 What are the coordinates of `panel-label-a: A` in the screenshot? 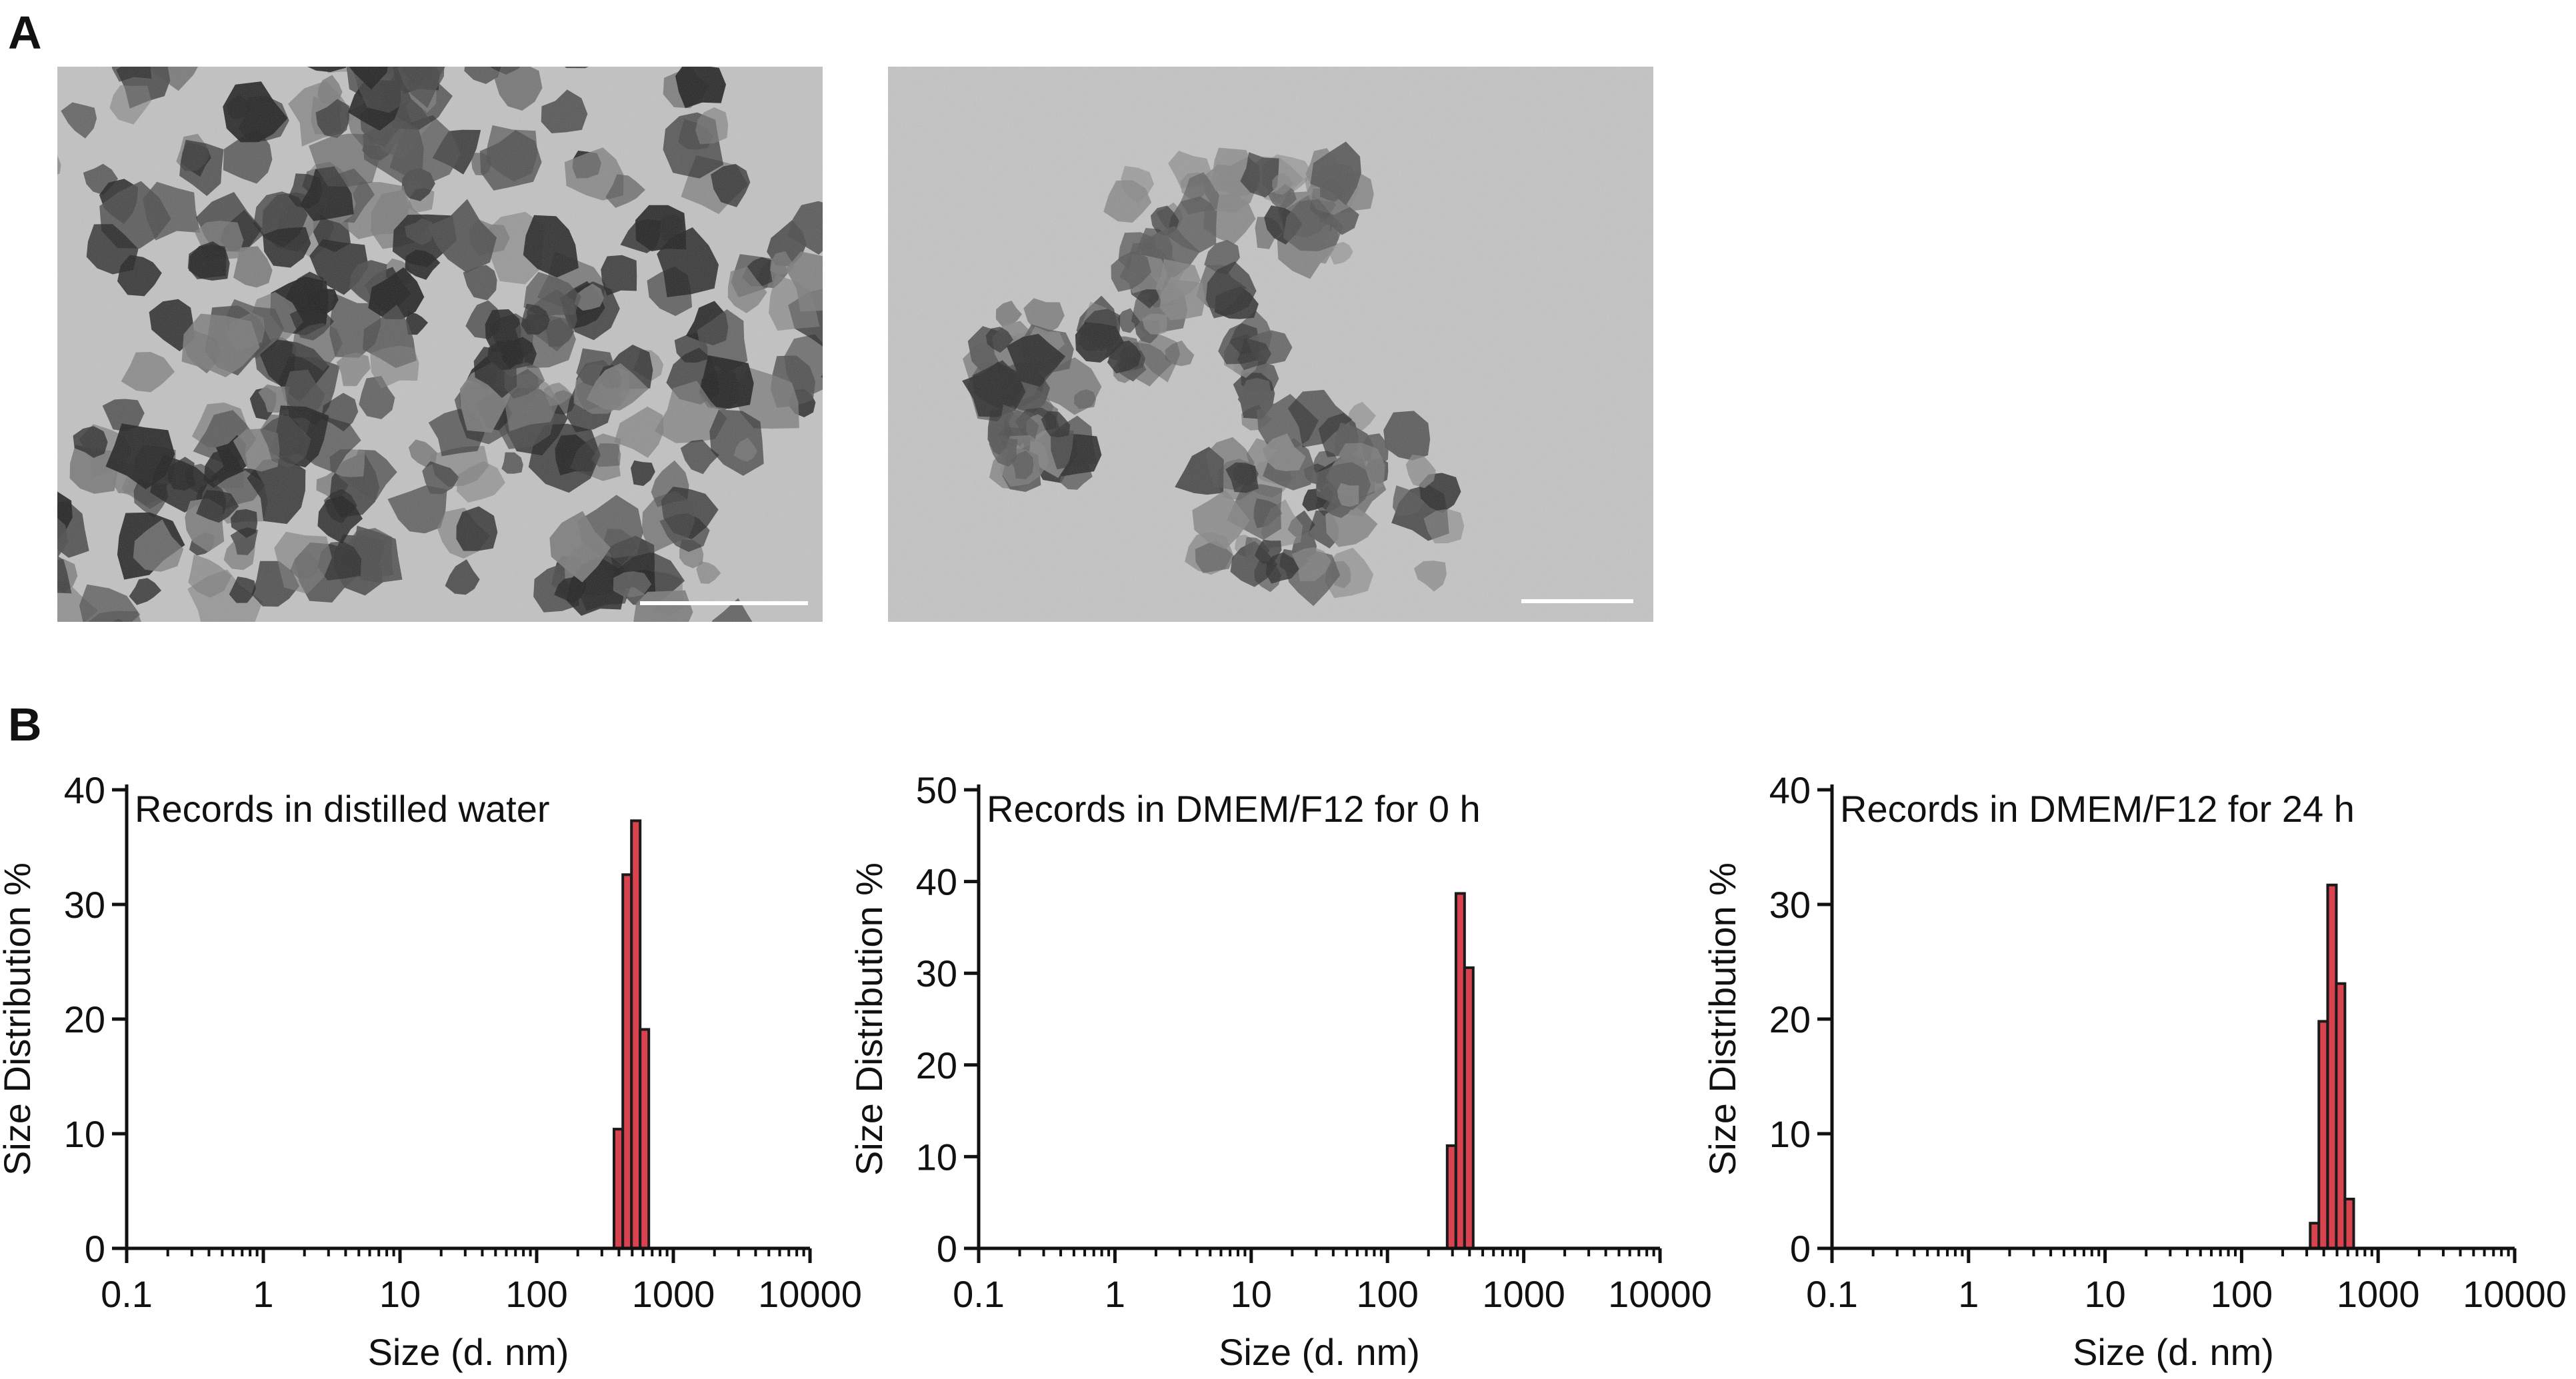 It's located at (25, 33).